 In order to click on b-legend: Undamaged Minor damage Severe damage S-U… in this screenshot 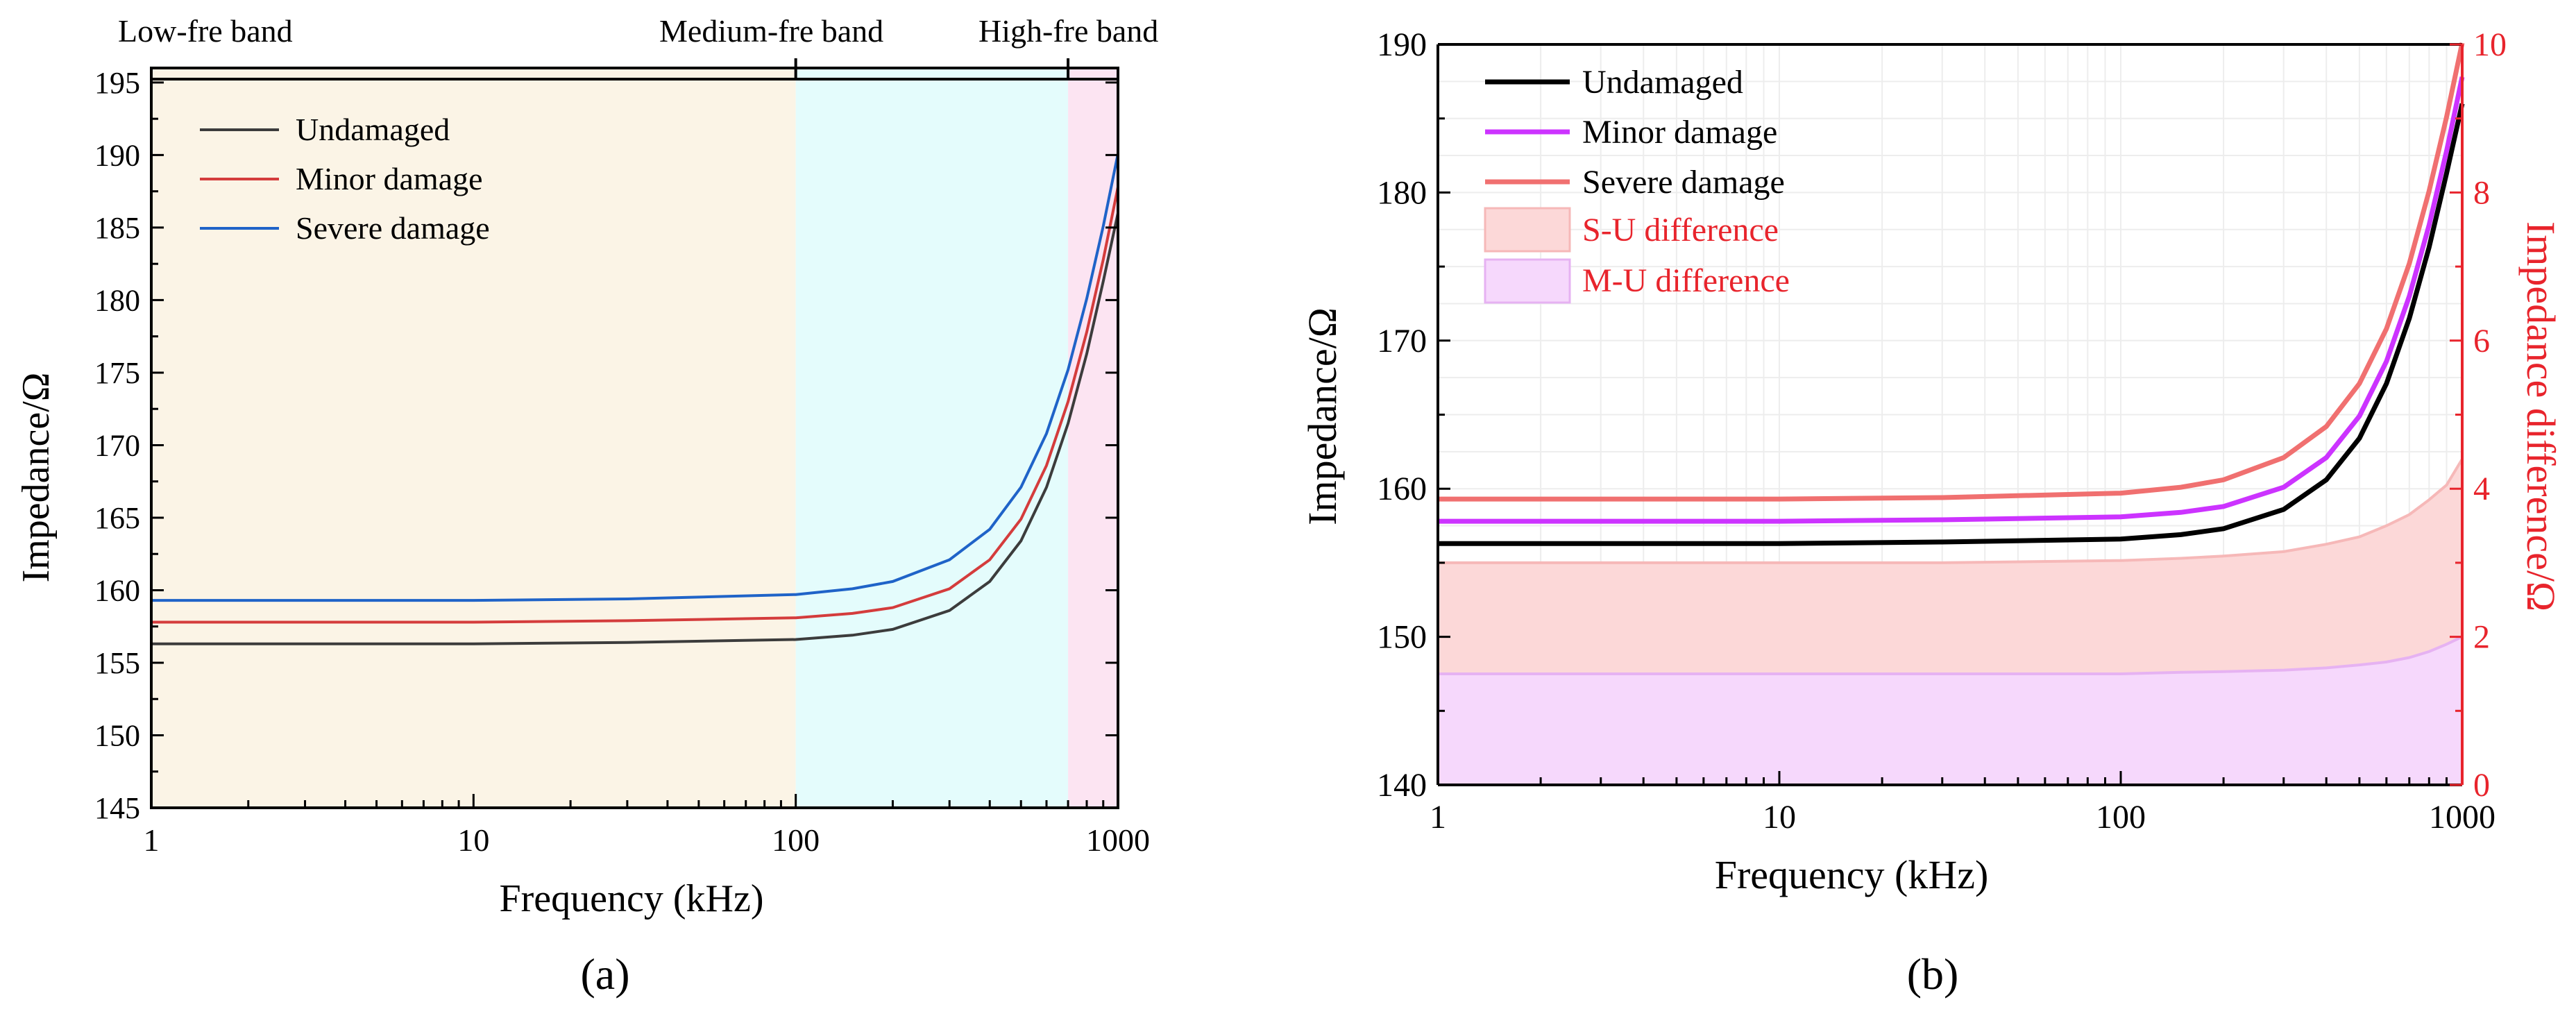, I will do `click(1637, 184)`.